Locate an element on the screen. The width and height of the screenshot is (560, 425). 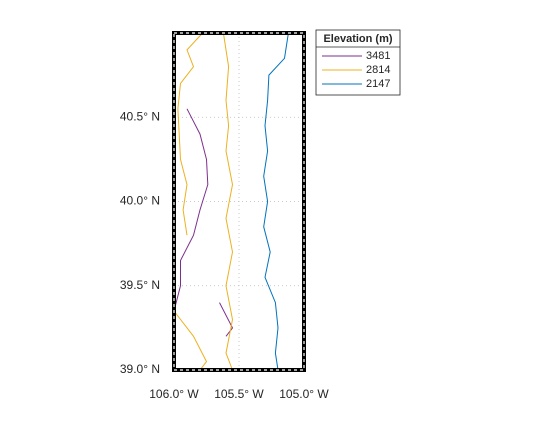
y-tick-label: 39.0° N is located at coordinates (140, 369).